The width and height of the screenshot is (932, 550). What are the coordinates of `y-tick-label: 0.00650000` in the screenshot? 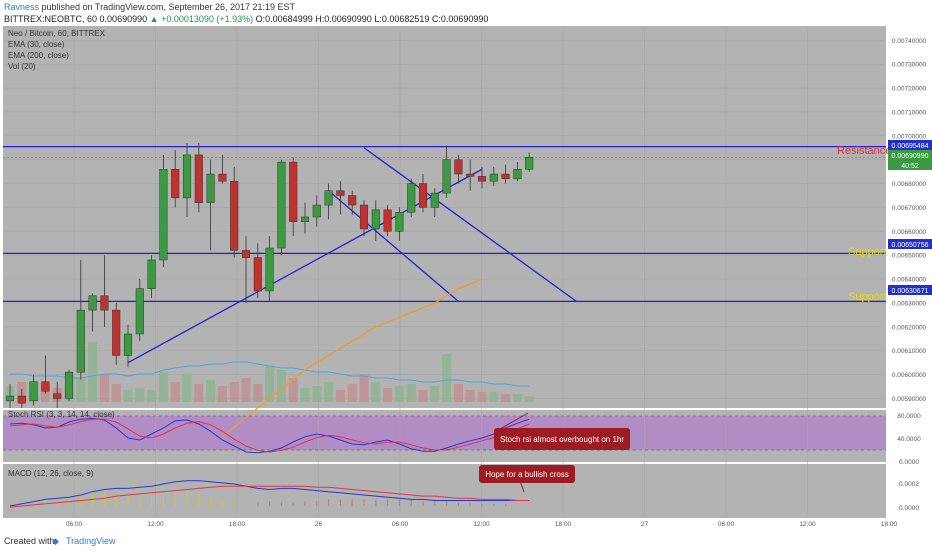 It's located at (909, 256).